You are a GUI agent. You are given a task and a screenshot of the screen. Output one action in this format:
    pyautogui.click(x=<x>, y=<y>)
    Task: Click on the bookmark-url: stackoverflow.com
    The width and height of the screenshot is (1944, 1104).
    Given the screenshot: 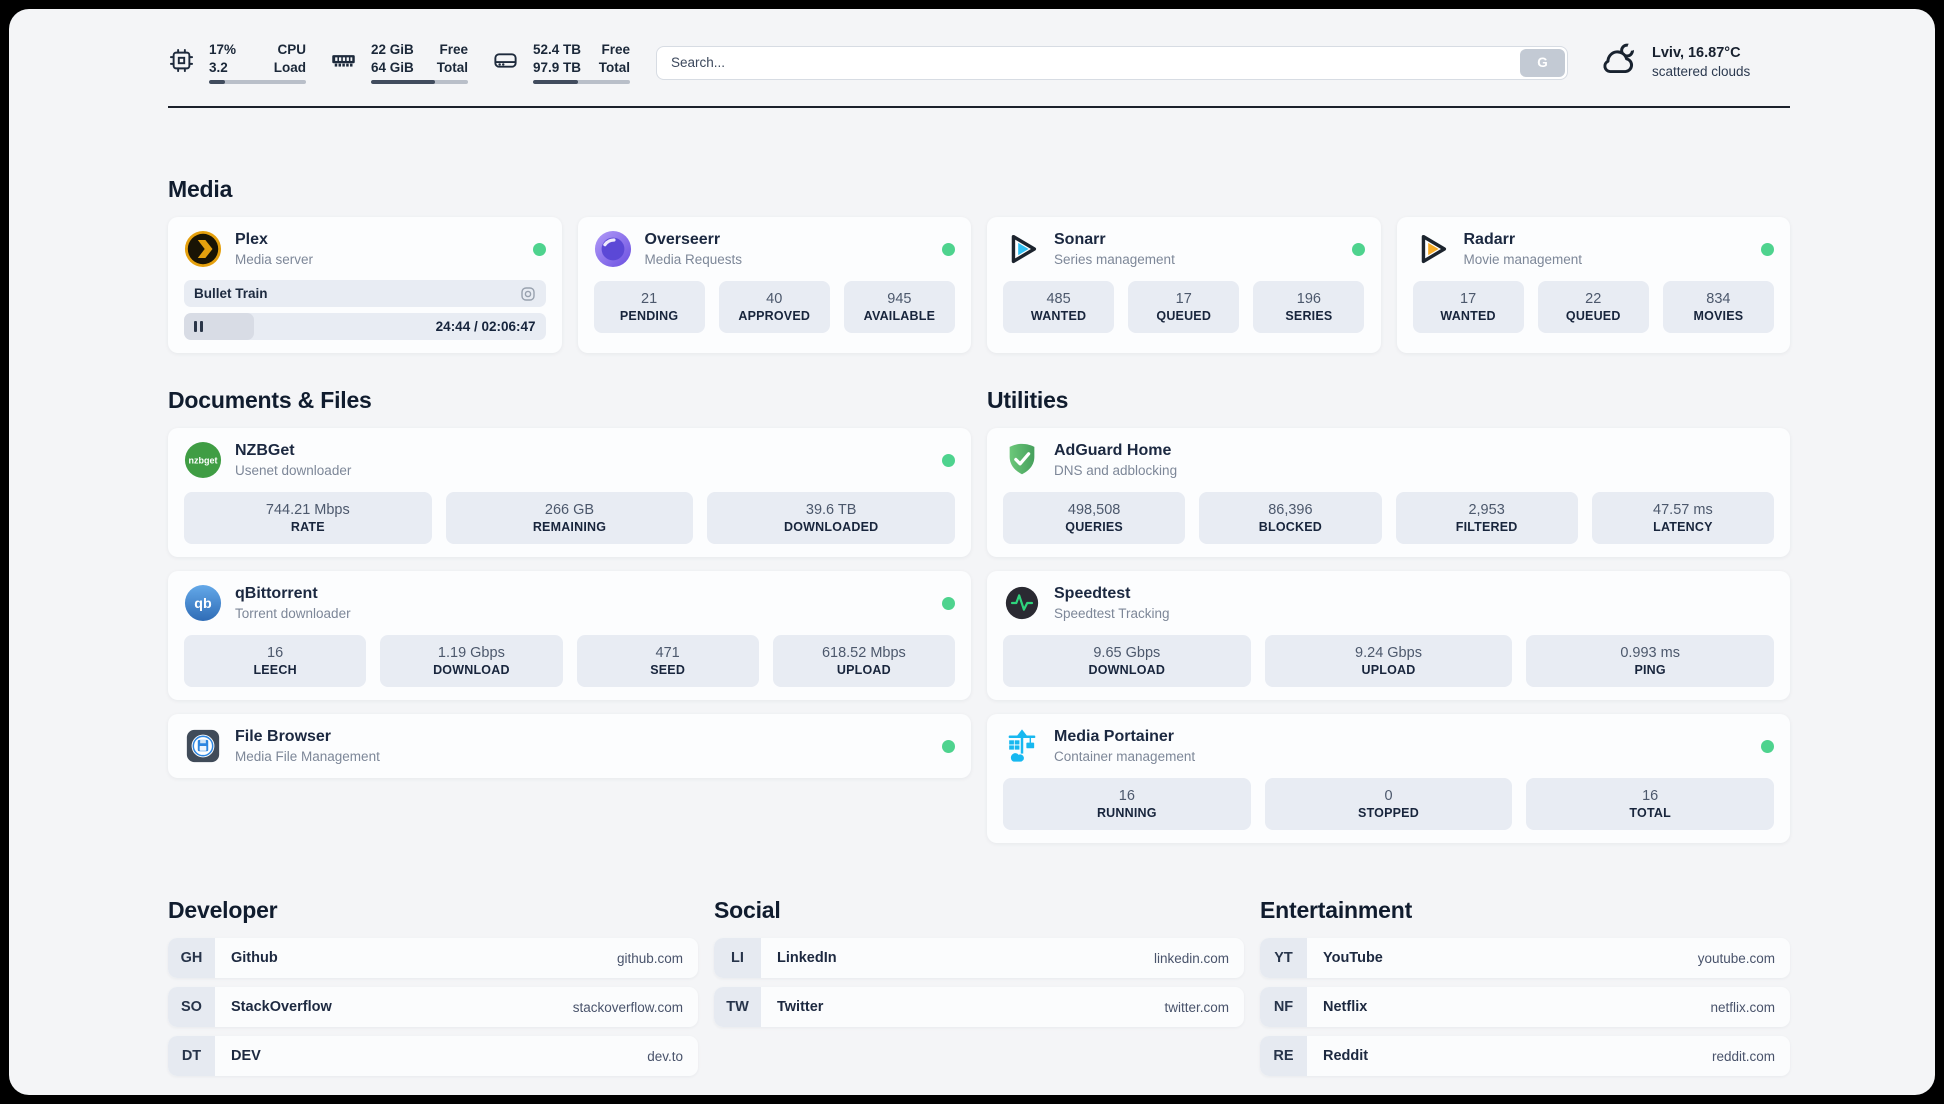 What is the action you would take?
    pyautogui.click(x=627, y=1007)
    